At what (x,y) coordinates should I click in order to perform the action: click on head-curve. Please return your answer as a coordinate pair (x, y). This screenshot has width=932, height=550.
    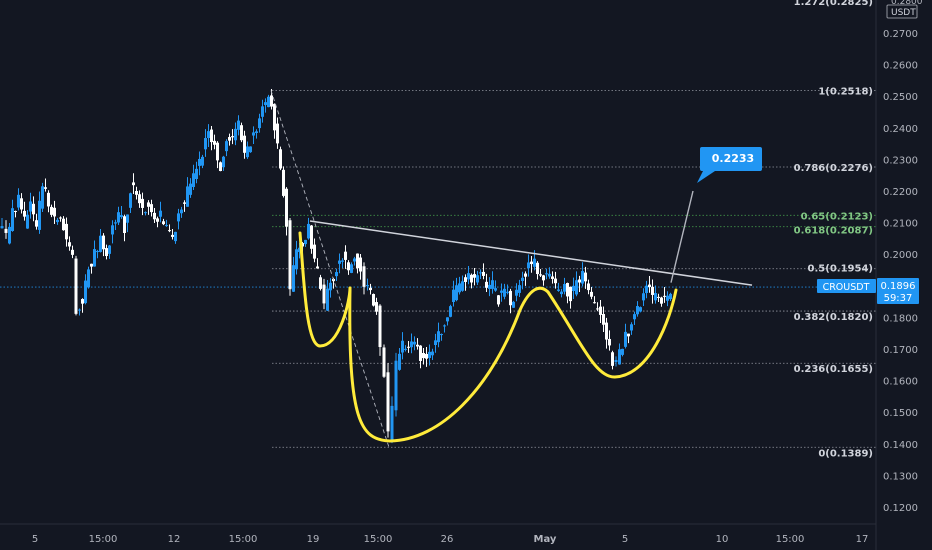
    Looking at the image, I should click on (449, 364).